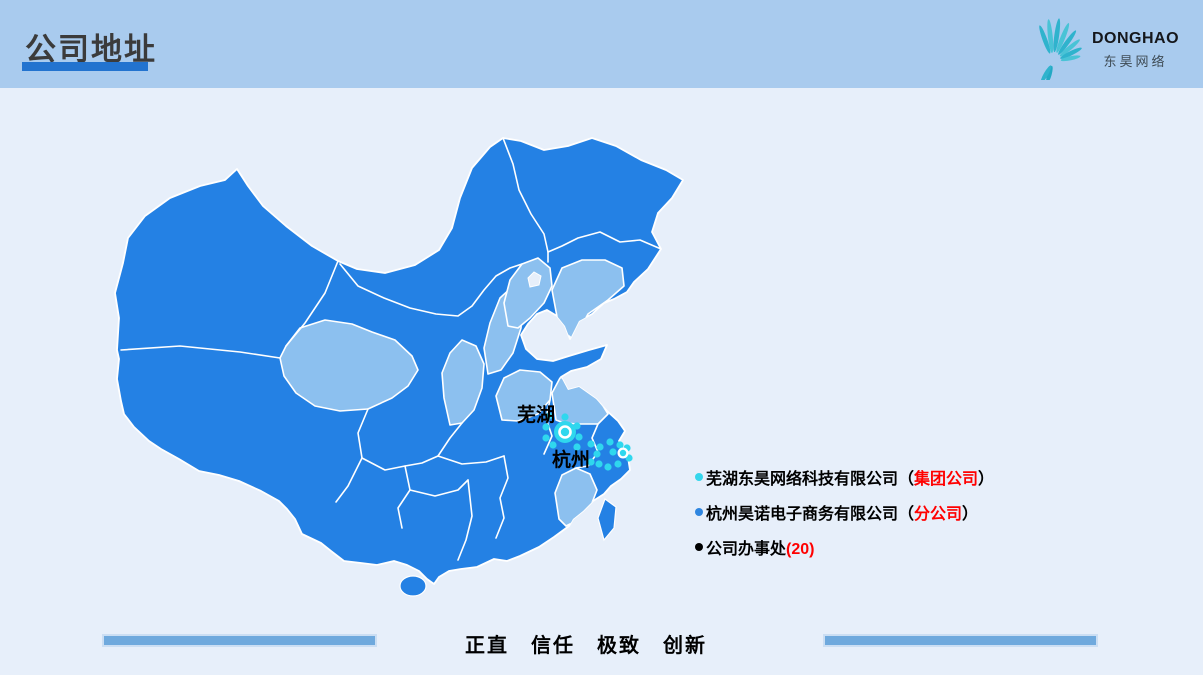 This screenshot has height=675, width=1203. Describe the element at coordinates (586, 643) in the screenshot. I see `company-motto: 正直 信任 极致 创新` at that location.